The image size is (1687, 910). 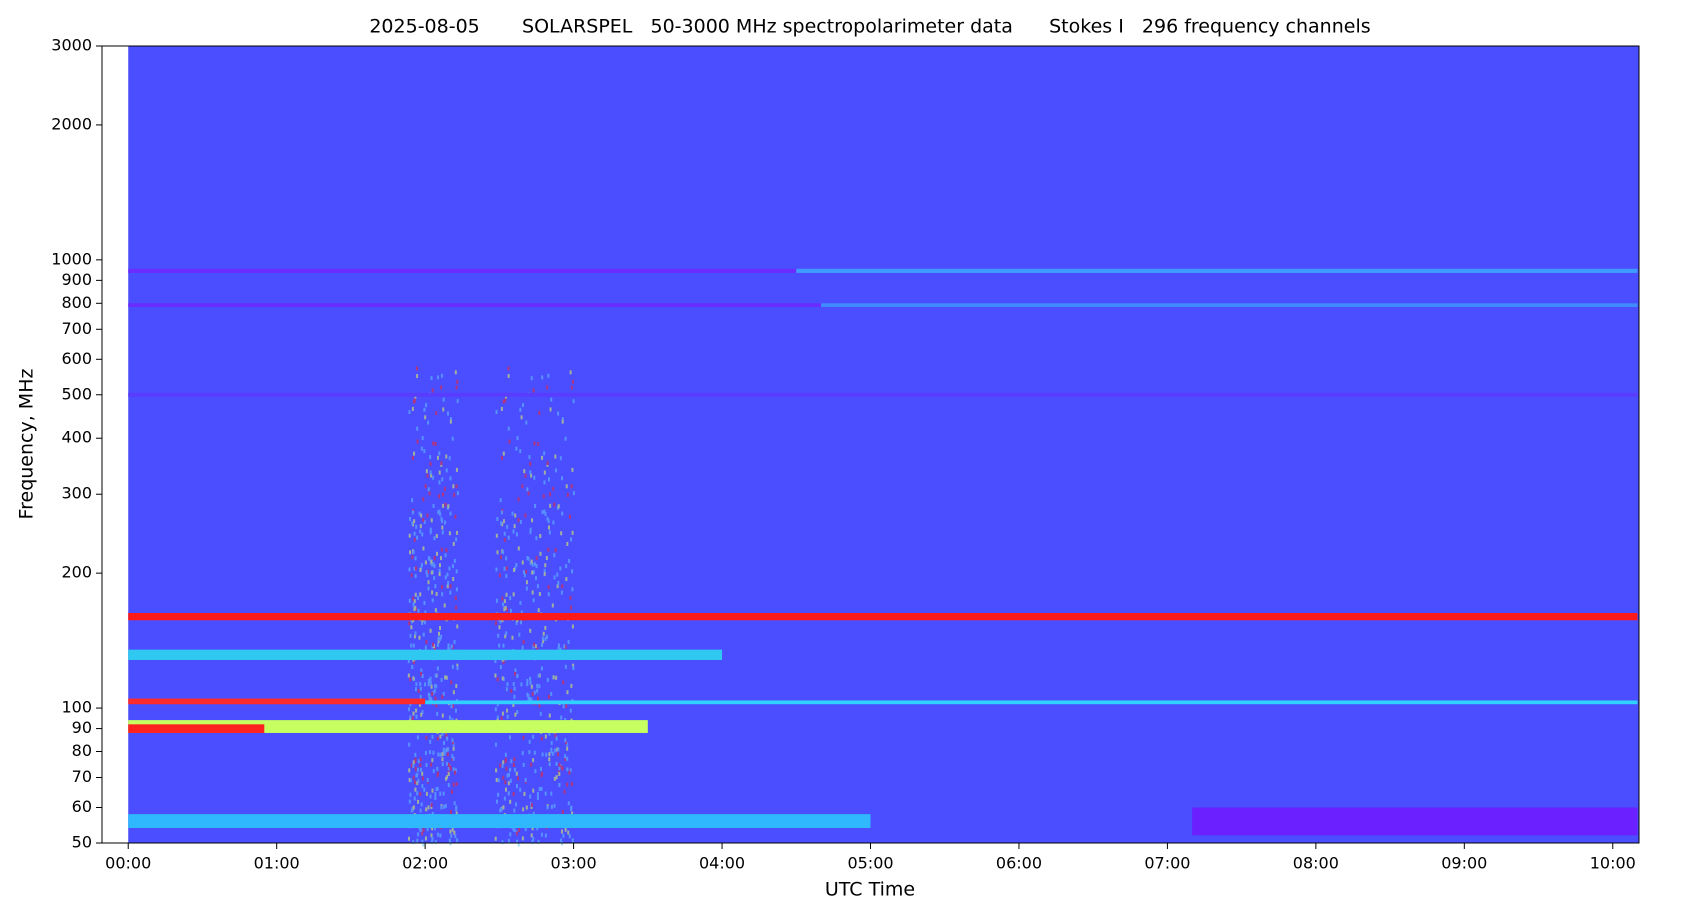 What do you see at coordinates (1167, 863) in the screenshot?
I see `x-tick-label: 07:00` at bounding box center [1167, 863].